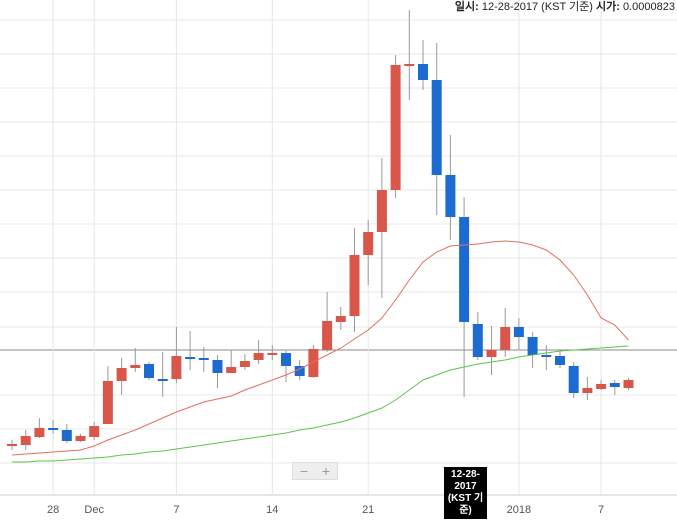 This screenshot has width=677, height=528. Describe the element at coordinates (465, 510) in the screenshot. I see `tooltip-line: 준)` at that location.